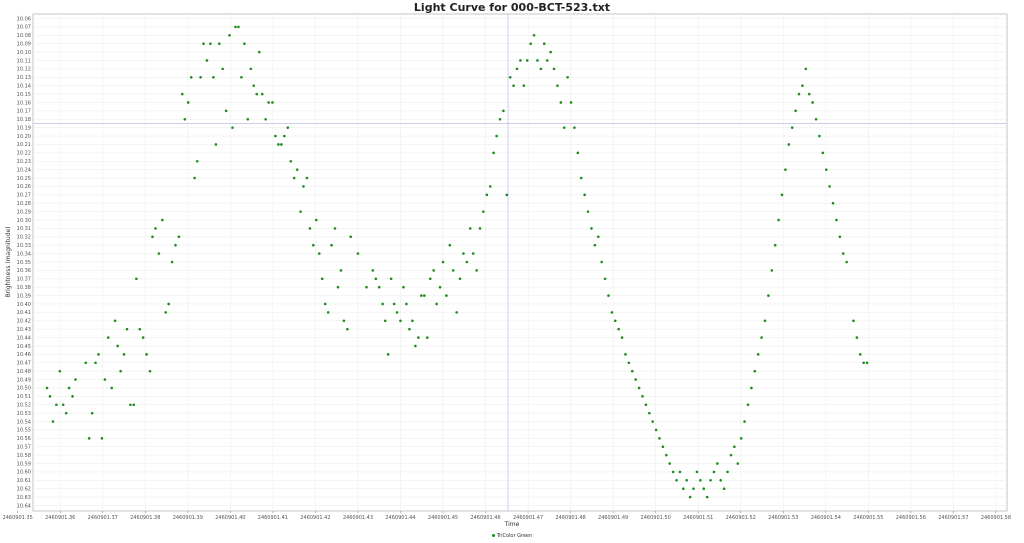 This screenshot has width=1024, height=543. Describe the element at coordinates (24, 137) in the screenshot. I see `y-tick-label: 10.20` at that location.